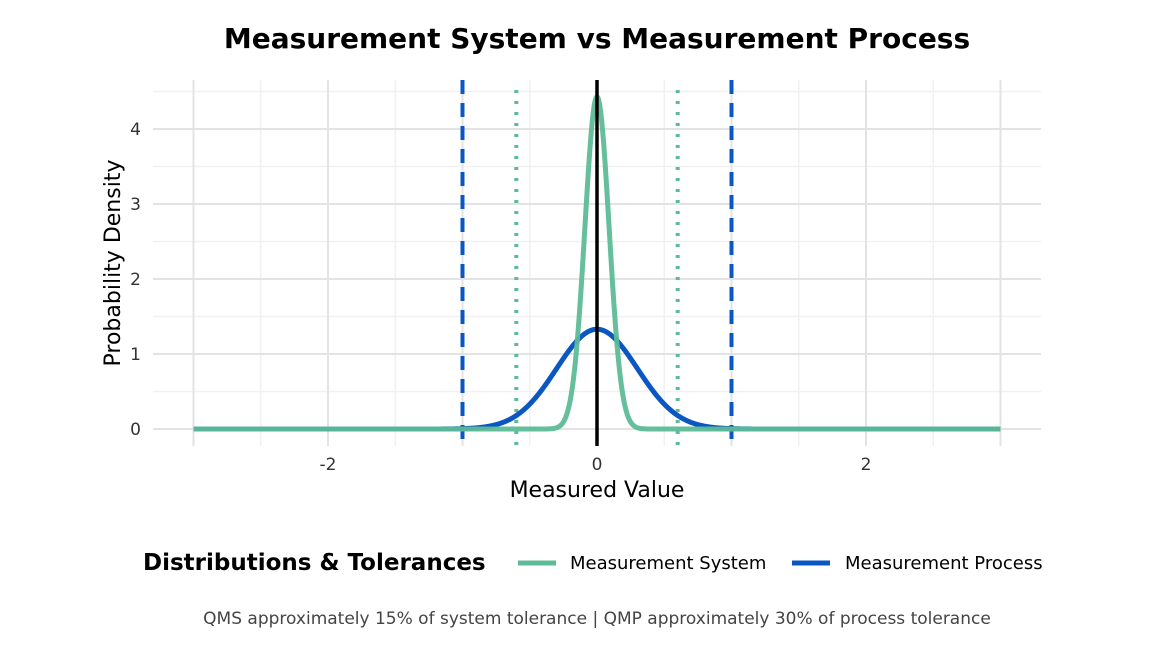 Image resolution: width=1170 pixels, height=658 pixels. What do you see at coordinates (668, 563) in the screenshot?
I see `legend-label-measurement-system: Measurement System` at bounding box center [668, 563].